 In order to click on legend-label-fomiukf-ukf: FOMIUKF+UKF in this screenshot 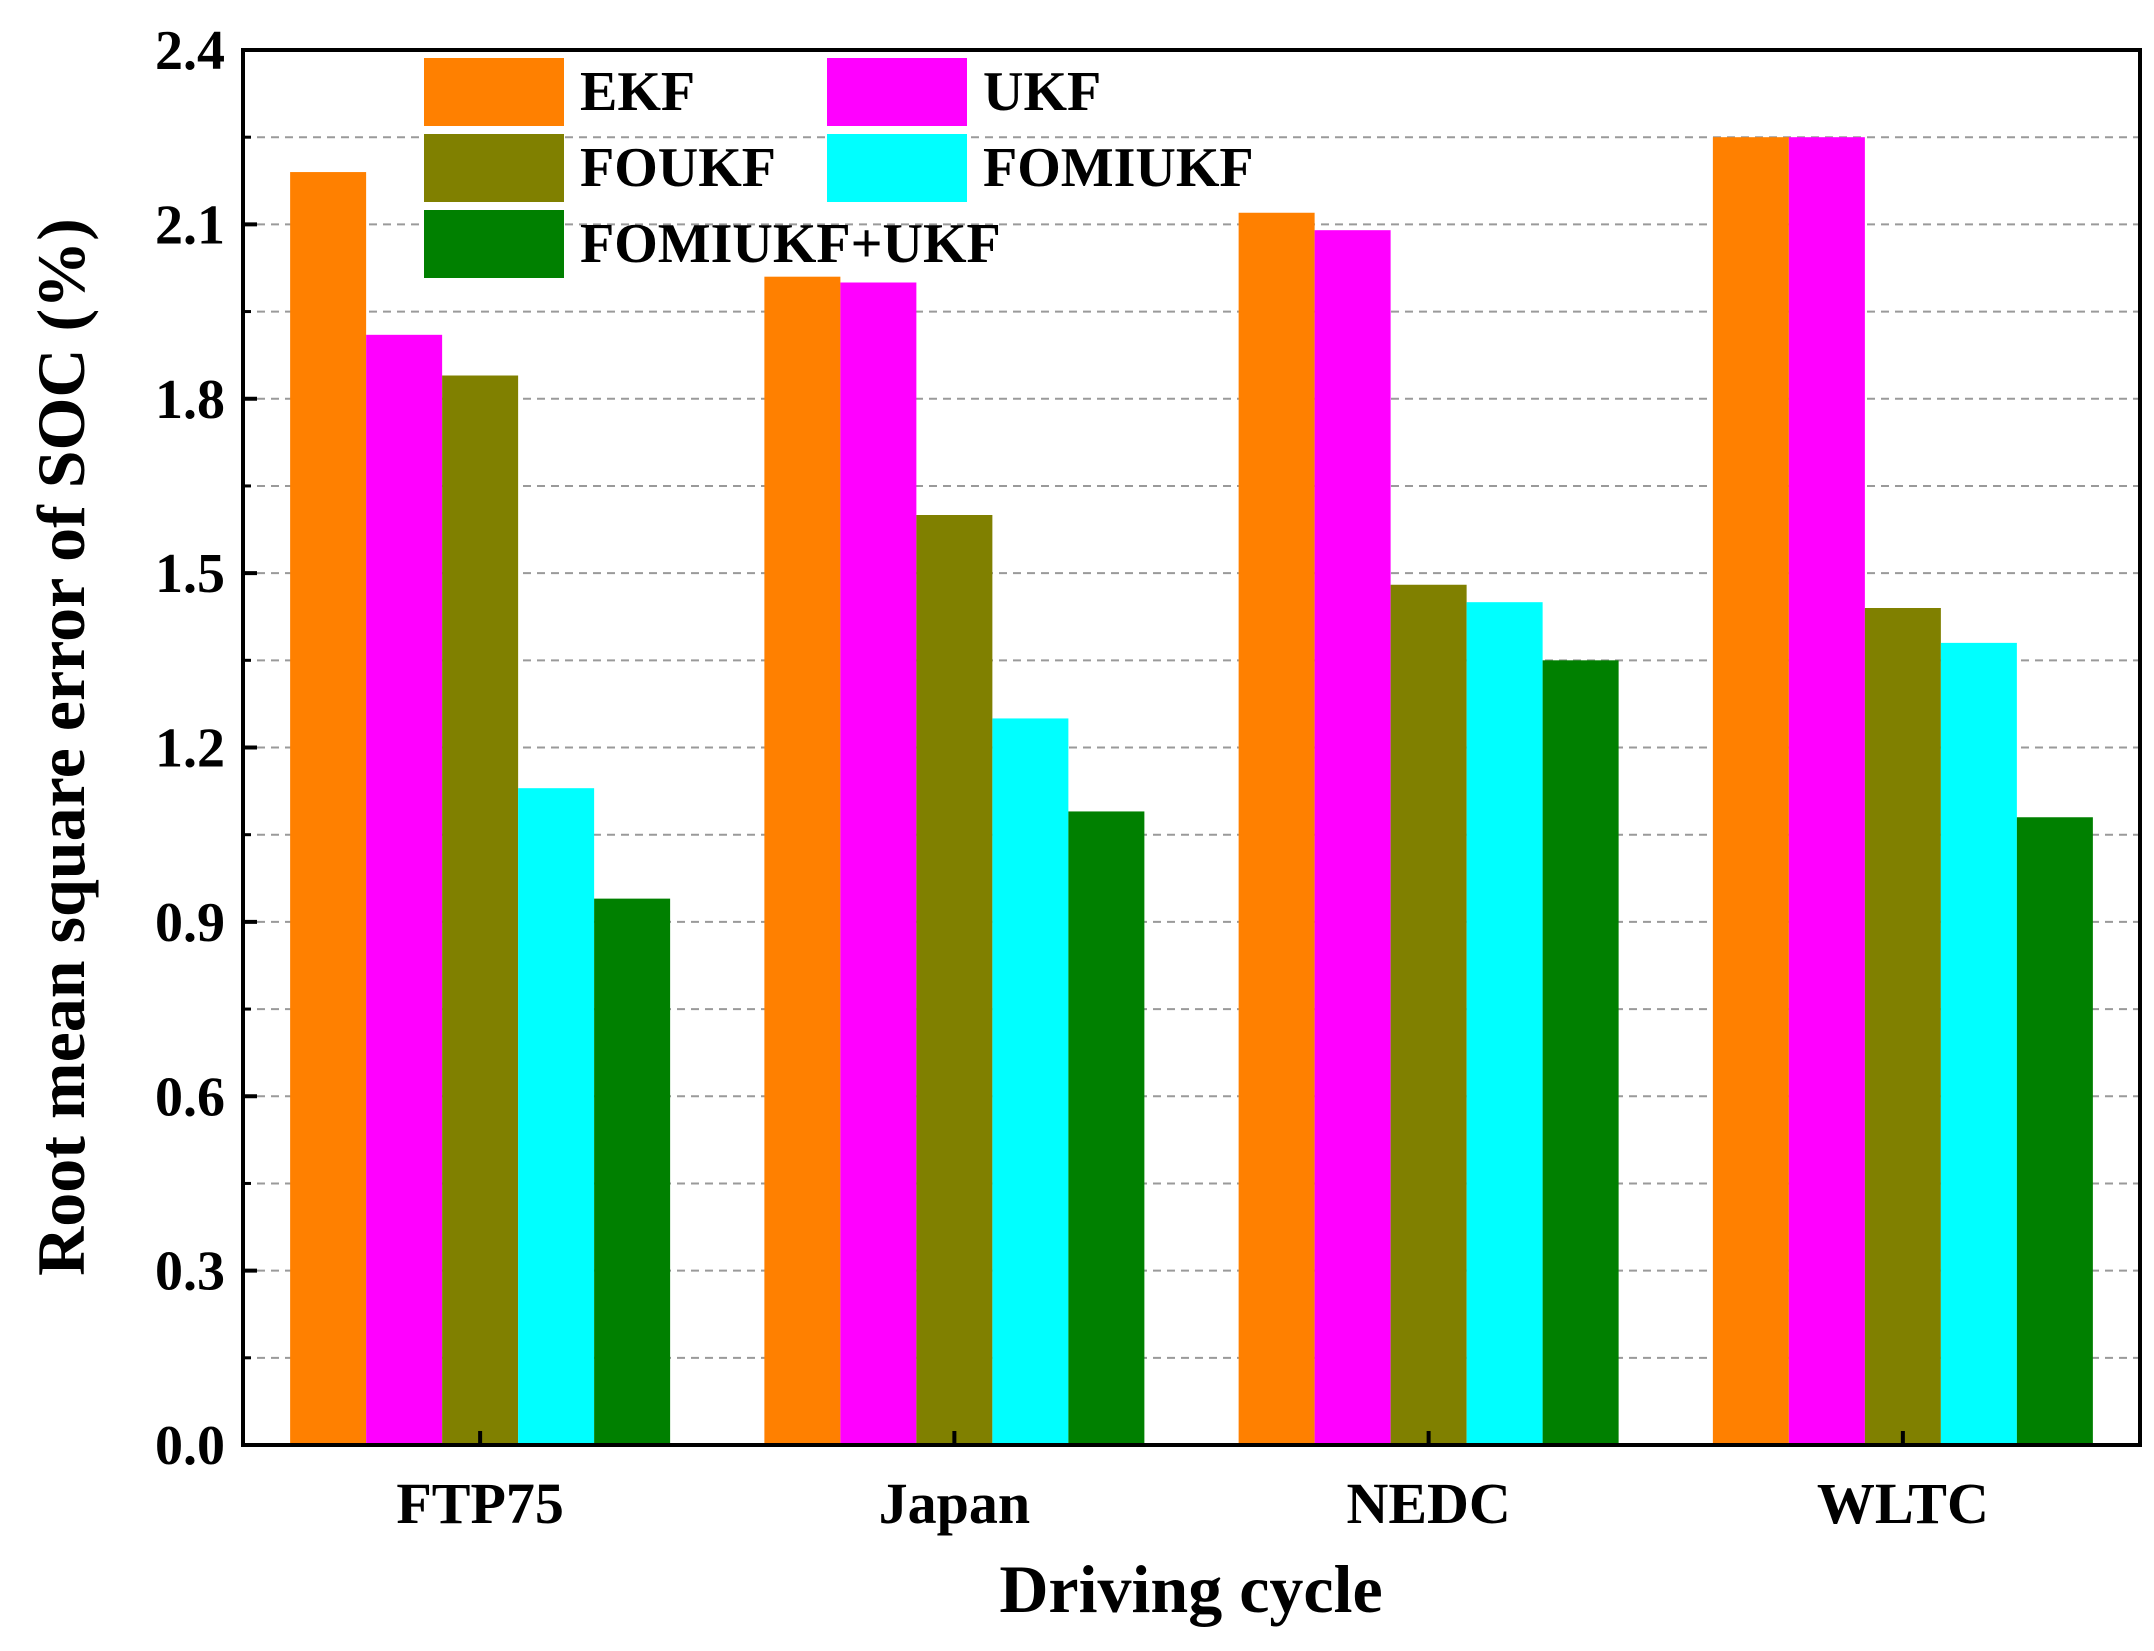, I will do `click(790, 244)`.